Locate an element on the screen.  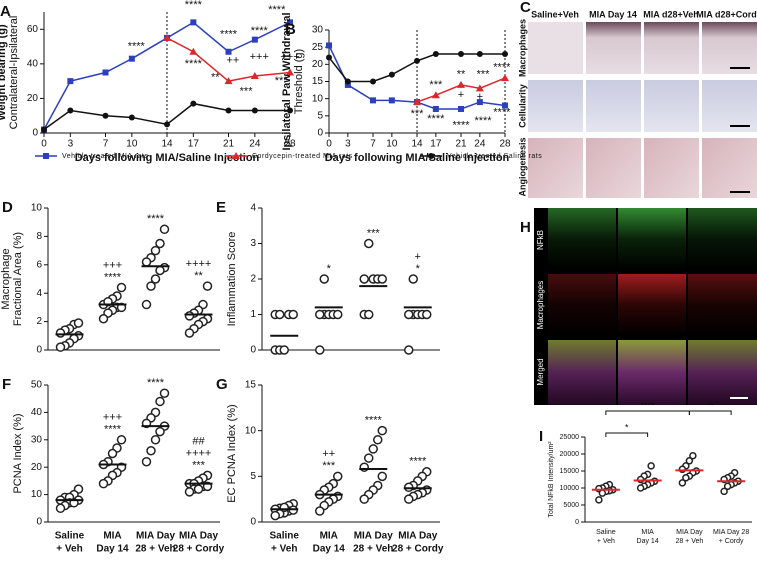
y-tick-label: 4 is located at coordinates (39, 293).